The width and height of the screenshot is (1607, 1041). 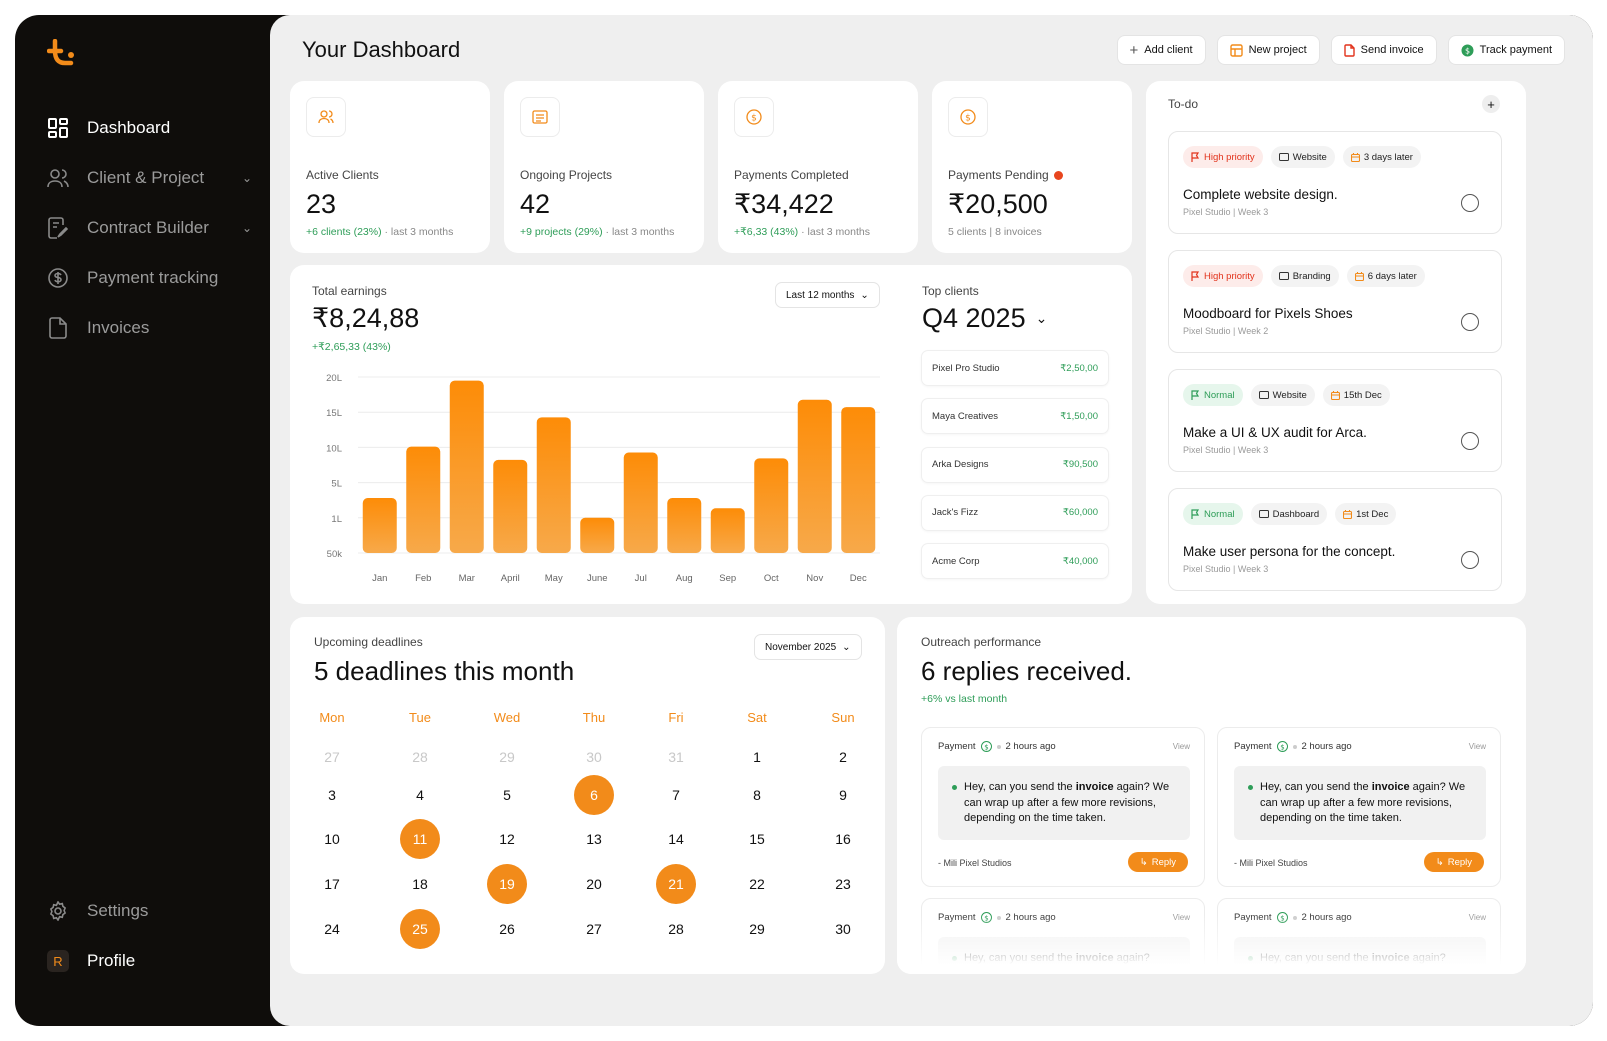 What do you see at coordinates (1385, 276) in the screenshot?
I see `due-tag: 6 days later` at bounding box center [1385, 276].